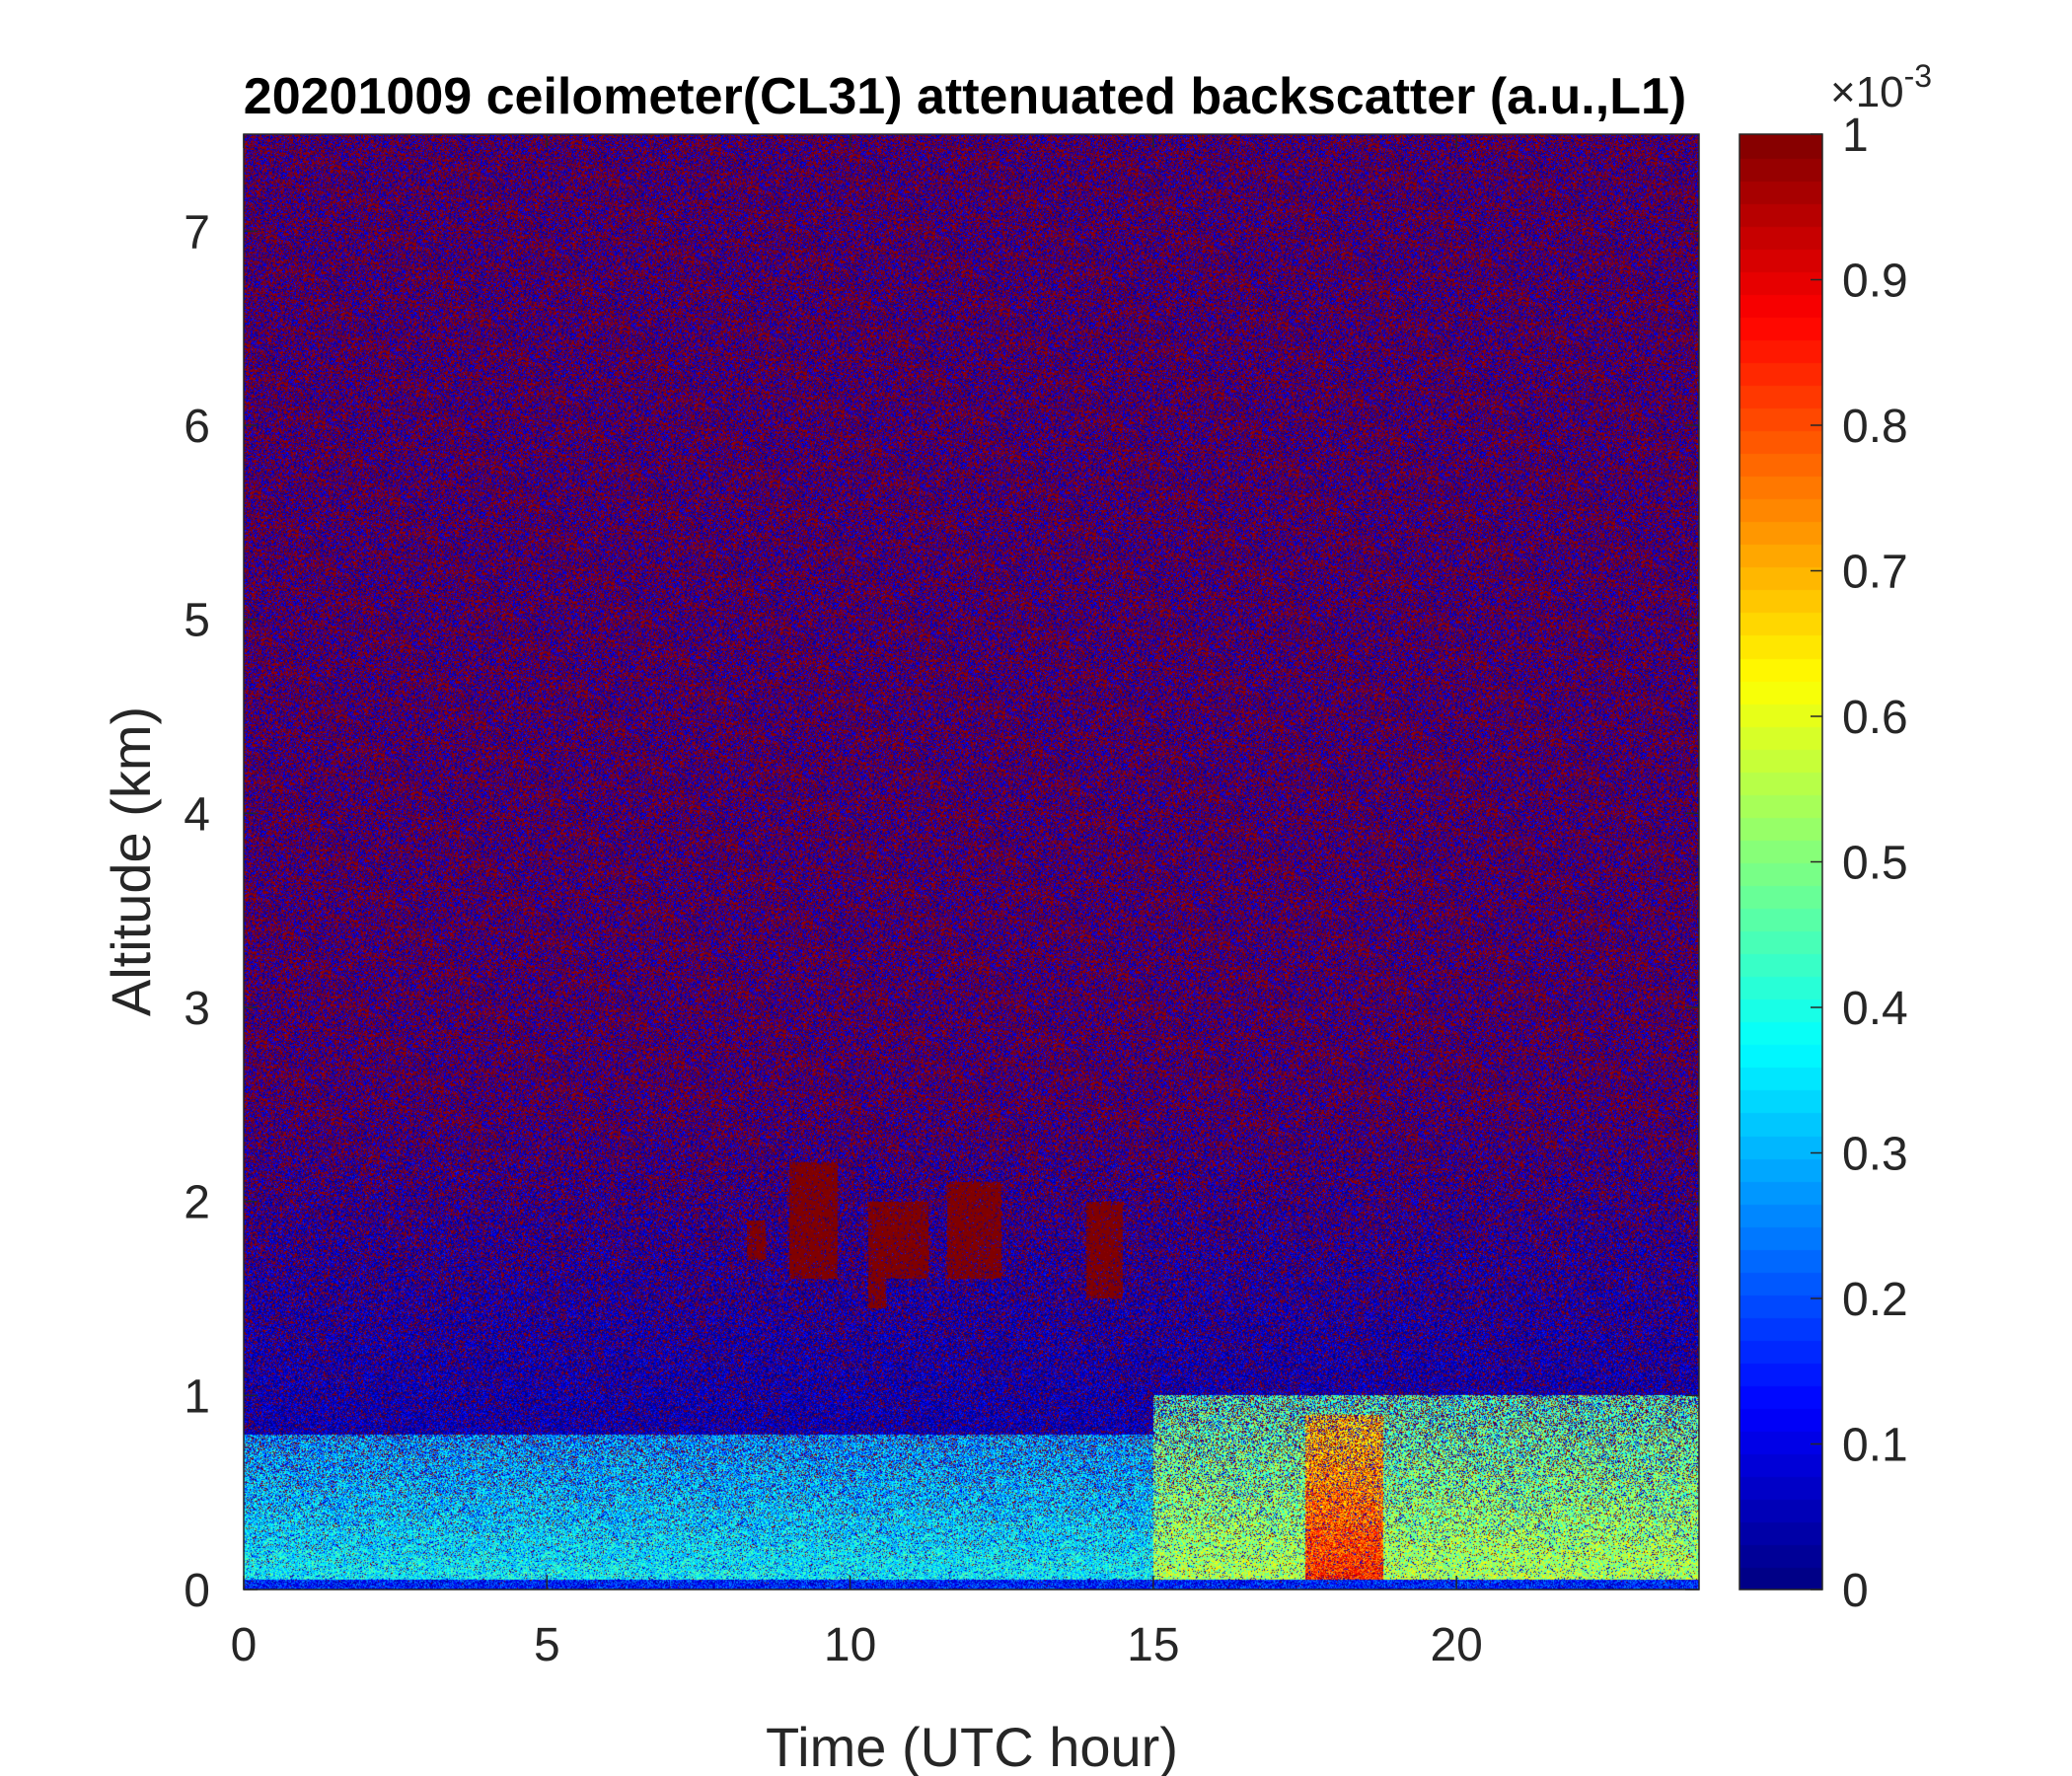 This screenshot has width=2072, height=1776. I want to click on y-tick-label: 0, so click(197, 1591).